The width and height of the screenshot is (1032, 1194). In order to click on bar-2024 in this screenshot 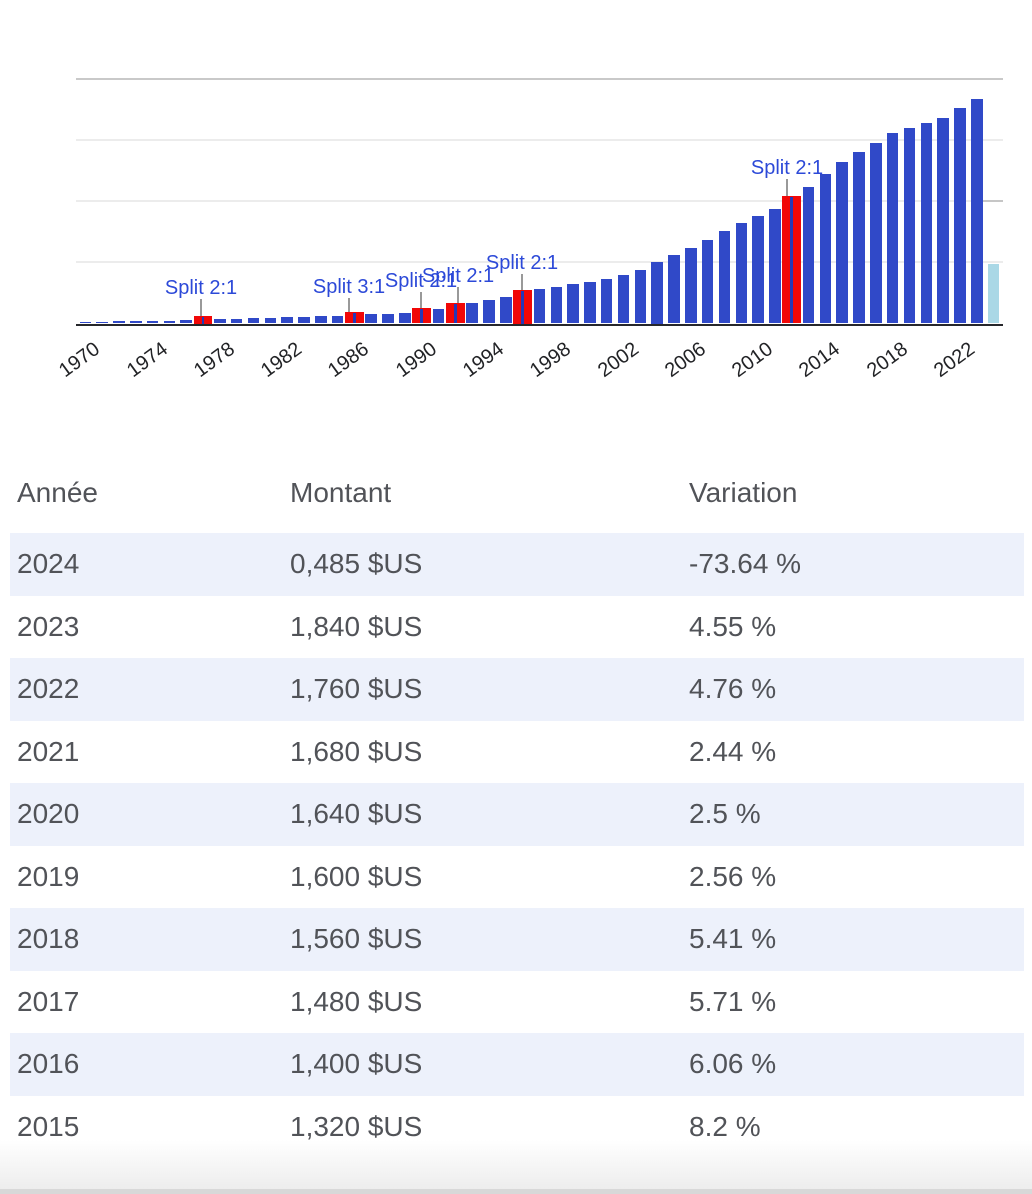, I will do `click(993, 294)`.